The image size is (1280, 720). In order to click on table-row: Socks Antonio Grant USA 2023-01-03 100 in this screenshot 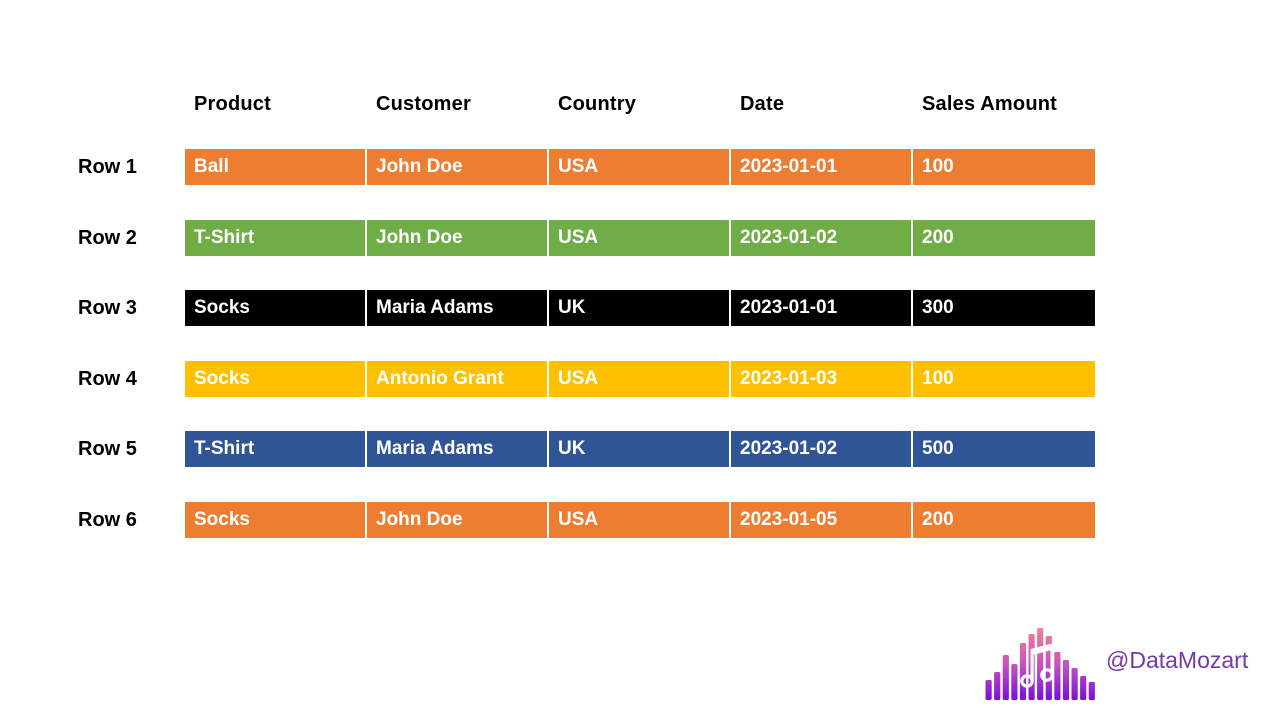, I will do `click(640, 379)`.